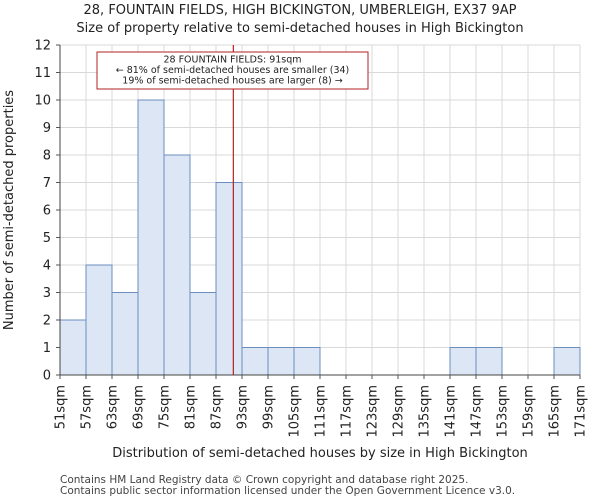 This screenshot has width=600, height=500. Describe the element at coordinates (347, 411) in the screenshot. I see `x-tick-label: 117sqm` at that location.